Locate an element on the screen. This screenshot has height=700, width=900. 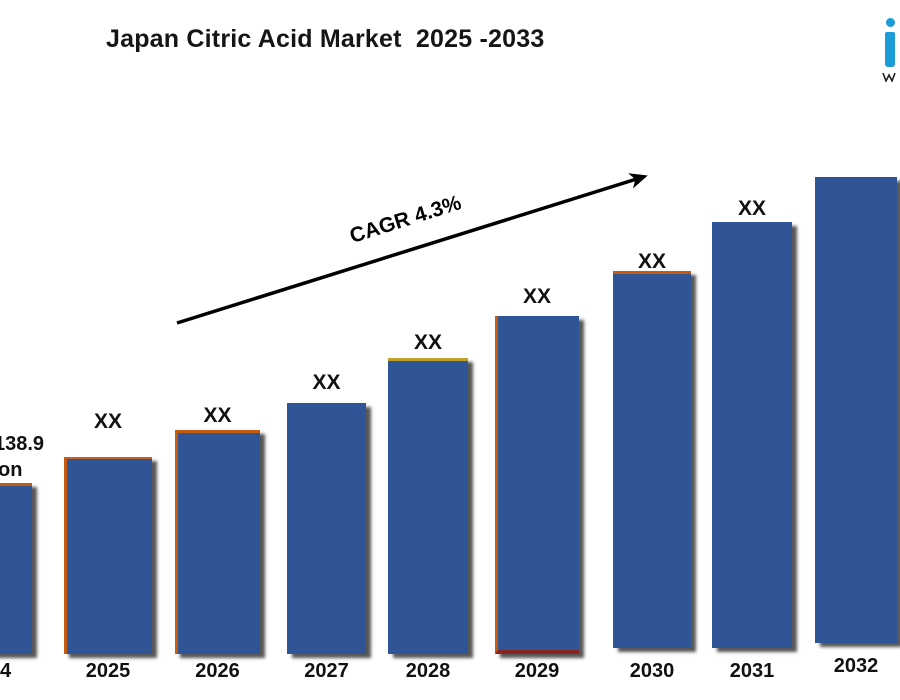
bar-2027 is located at coordinates (326, 528).